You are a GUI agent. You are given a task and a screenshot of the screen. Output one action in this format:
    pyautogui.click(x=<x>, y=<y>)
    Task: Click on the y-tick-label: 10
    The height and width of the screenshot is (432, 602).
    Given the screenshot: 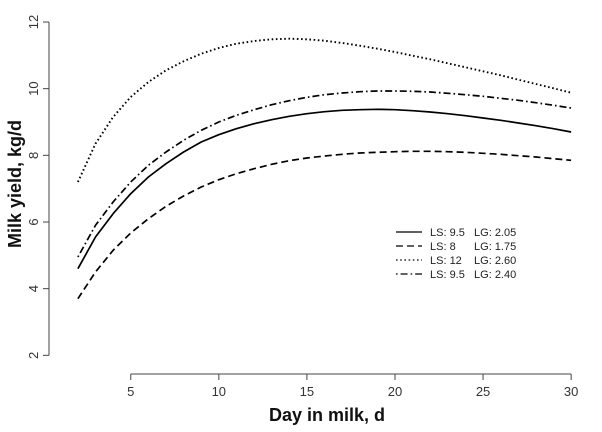 What is the action you would take?
    pyautogui.click(x=33, y=88)
    